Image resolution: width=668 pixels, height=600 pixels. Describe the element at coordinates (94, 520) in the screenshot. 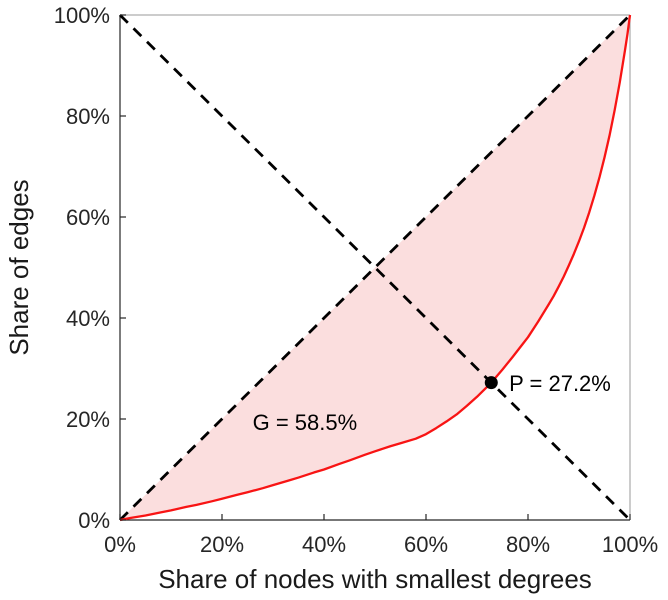

I see `y-tick-label: 0%` at that location.